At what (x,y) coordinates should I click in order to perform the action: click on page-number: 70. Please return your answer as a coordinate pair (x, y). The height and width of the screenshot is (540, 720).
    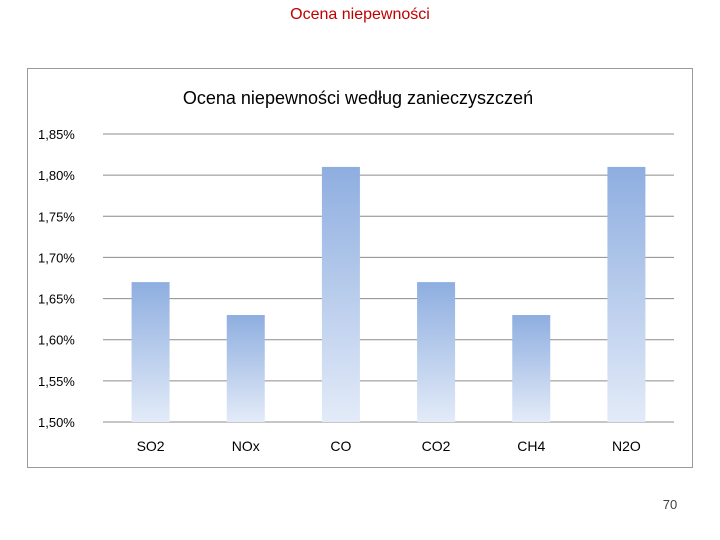
    Looking at the image, I should click on (670, 504).